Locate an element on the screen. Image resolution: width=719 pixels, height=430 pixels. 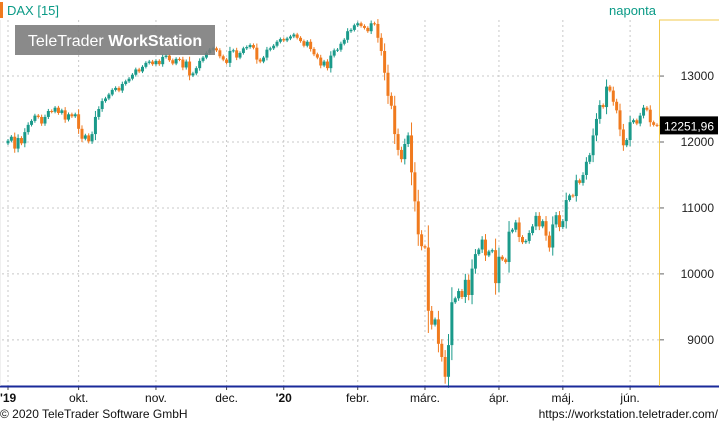
x-tick-label: okt. is located at coordinates (78, 398).